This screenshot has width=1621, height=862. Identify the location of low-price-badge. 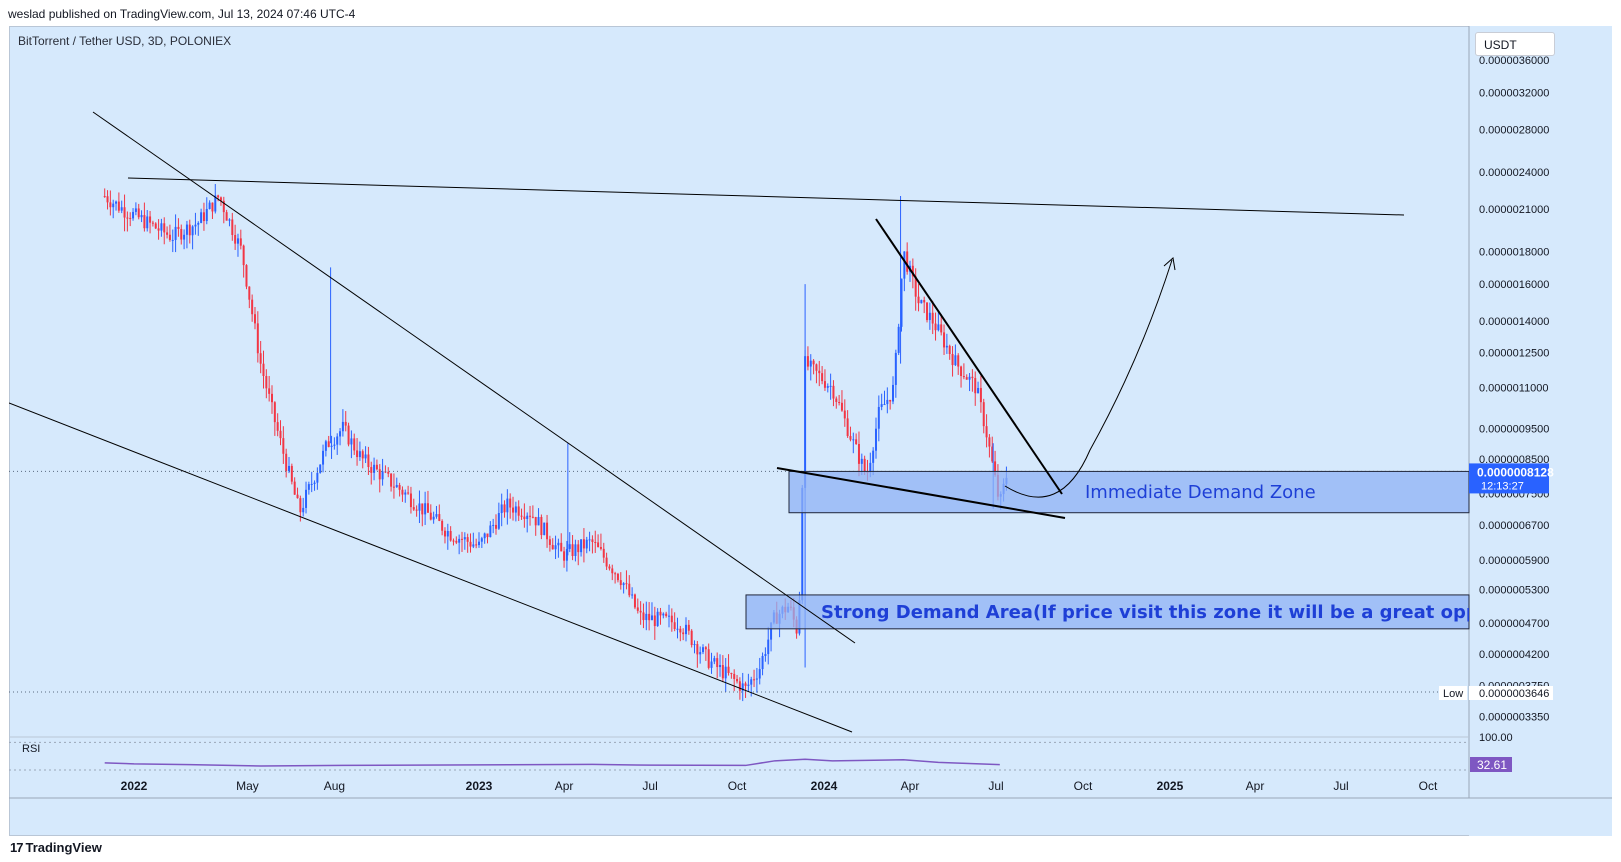
(1511, 693).